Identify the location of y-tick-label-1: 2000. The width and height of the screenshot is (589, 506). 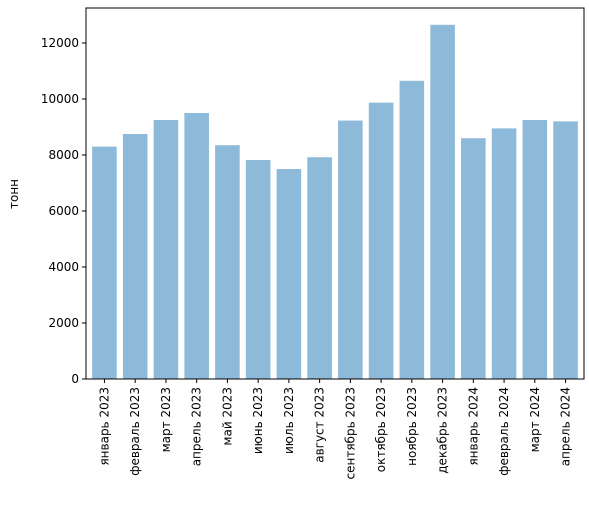
(63, 323).